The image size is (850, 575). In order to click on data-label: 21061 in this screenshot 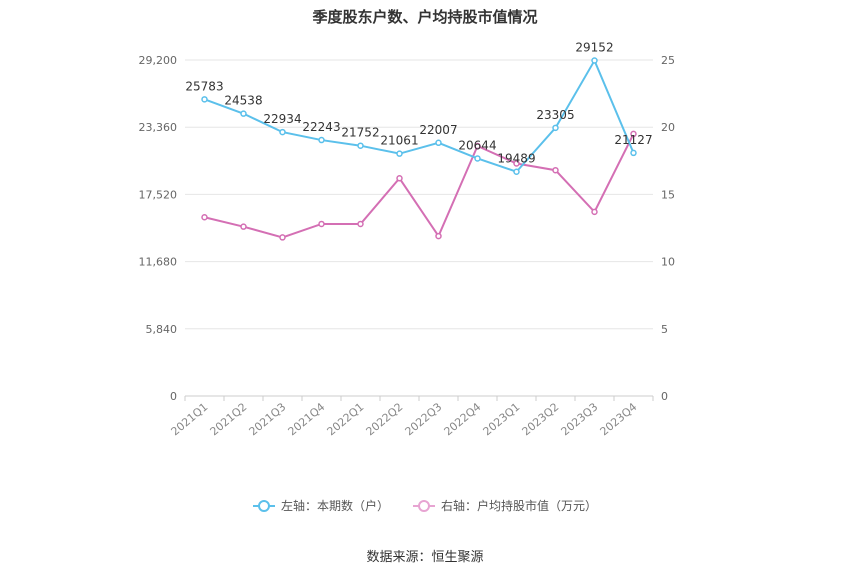, I will do `click(399, 141)`.